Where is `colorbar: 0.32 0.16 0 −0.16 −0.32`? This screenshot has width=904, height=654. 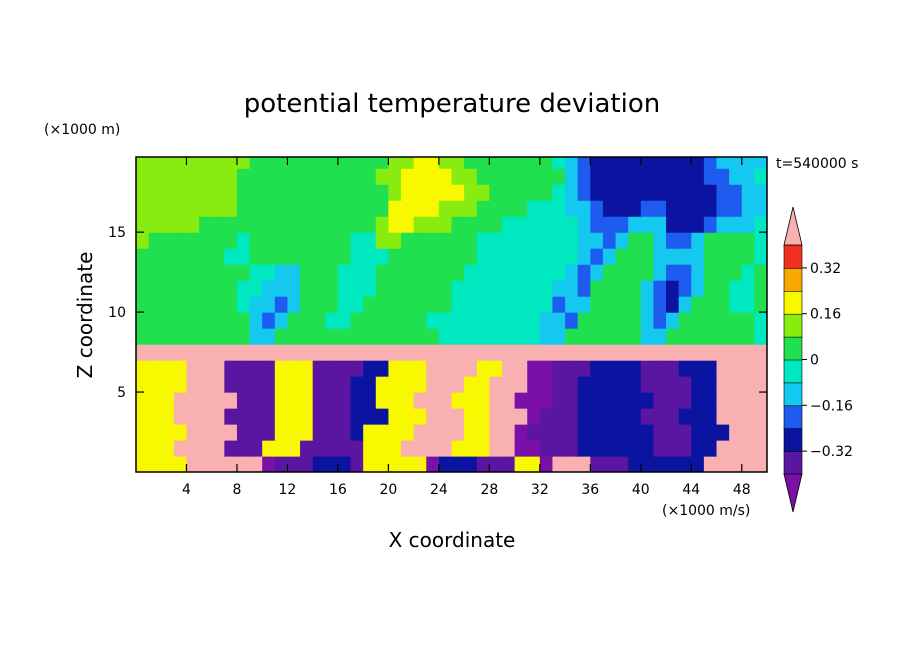 colorbar: 0.32 0.16 0 −0.16 −0.32 is located at coordinates (818, 359).